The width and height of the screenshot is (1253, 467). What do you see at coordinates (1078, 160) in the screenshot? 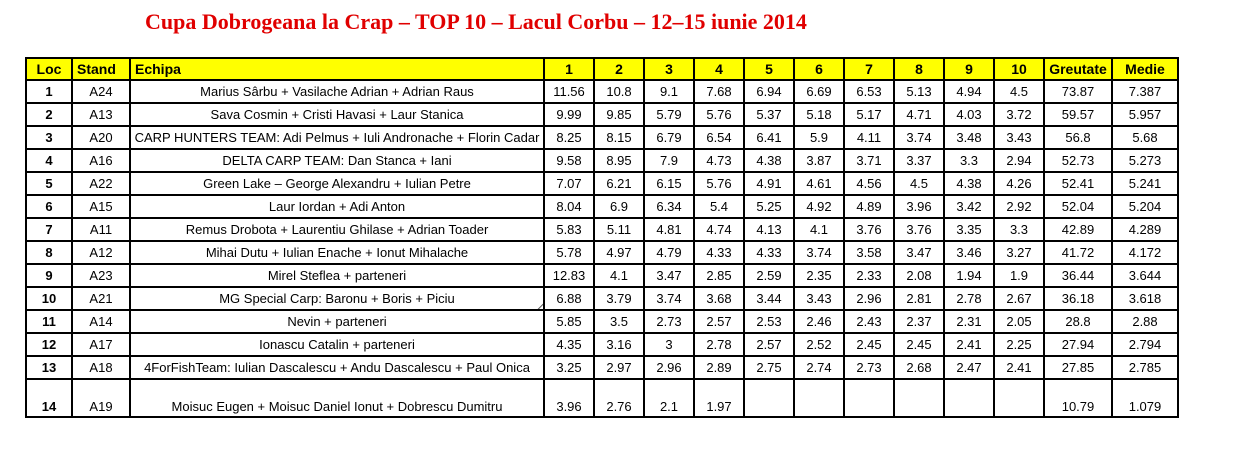
I see `greutate-cell: 52.73` at bounding box center [1078, 160].